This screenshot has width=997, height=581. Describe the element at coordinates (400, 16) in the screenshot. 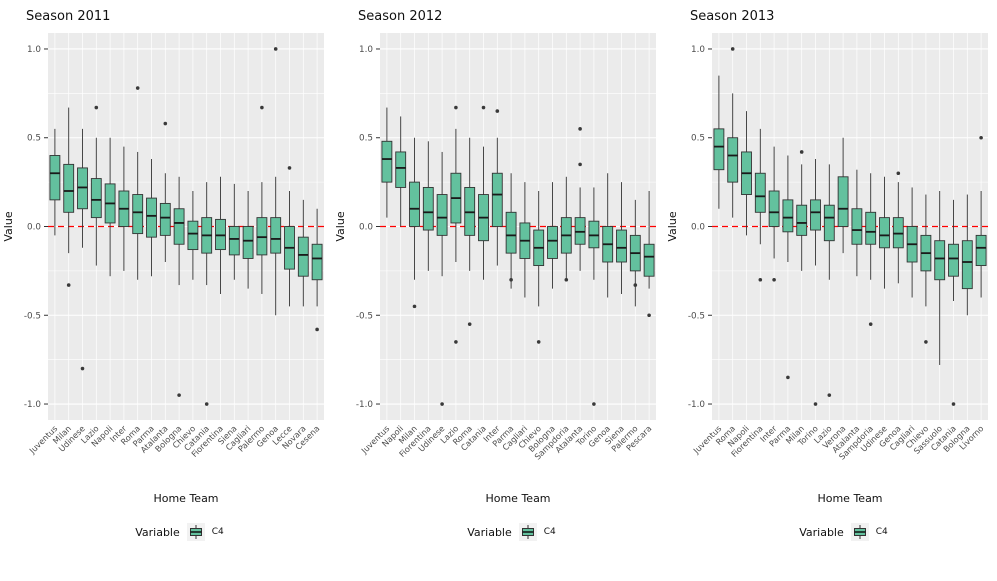

I see `facet-title-2012: Season 2012` at that location.